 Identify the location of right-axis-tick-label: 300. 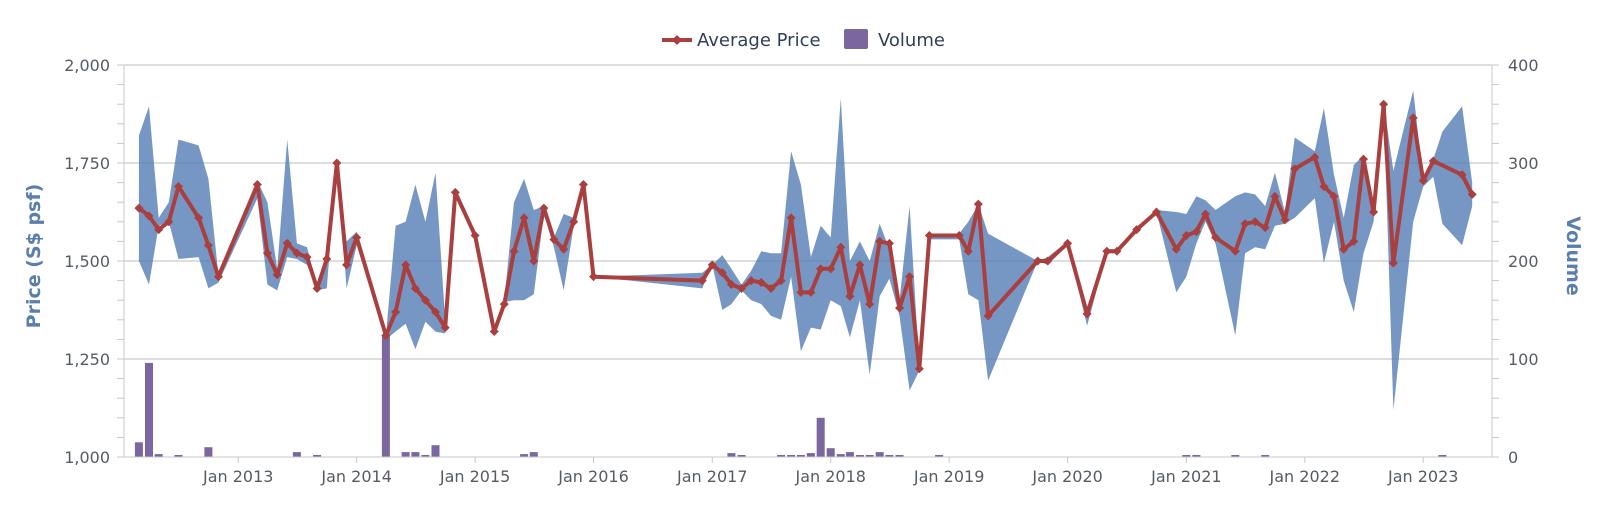
(1523, 163).